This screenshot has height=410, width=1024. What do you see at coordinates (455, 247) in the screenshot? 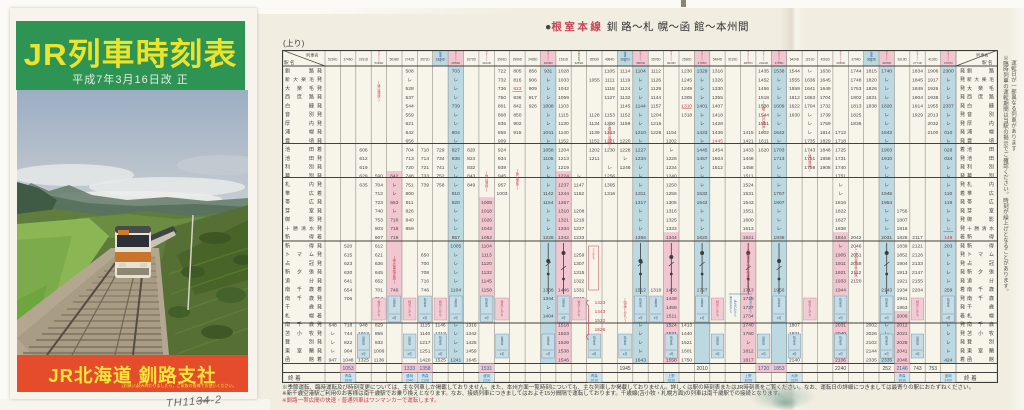
I see `svg-text: 1005` at bounding box center [455, 247].